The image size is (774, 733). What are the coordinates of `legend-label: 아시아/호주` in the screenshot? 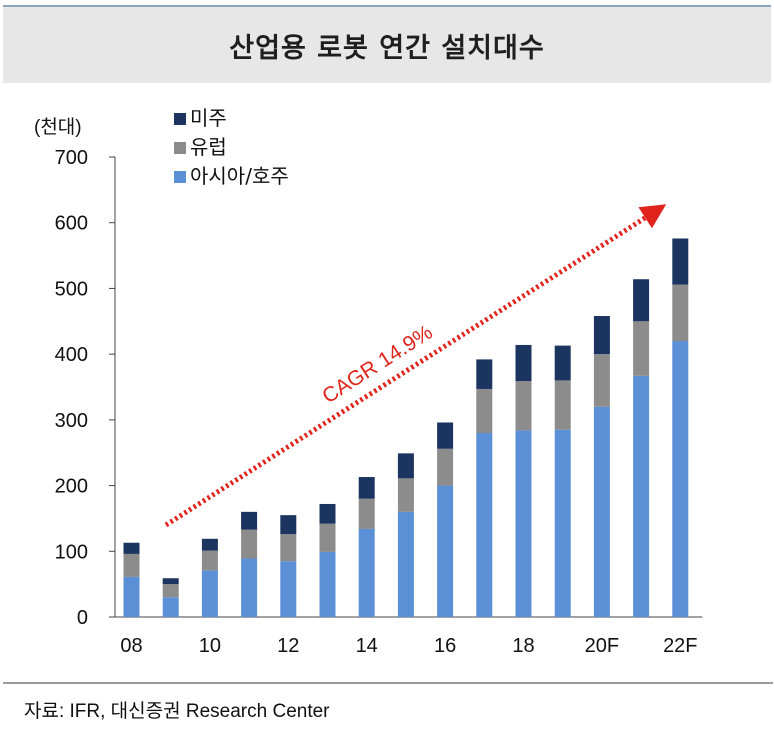 It's located at (239, 176).